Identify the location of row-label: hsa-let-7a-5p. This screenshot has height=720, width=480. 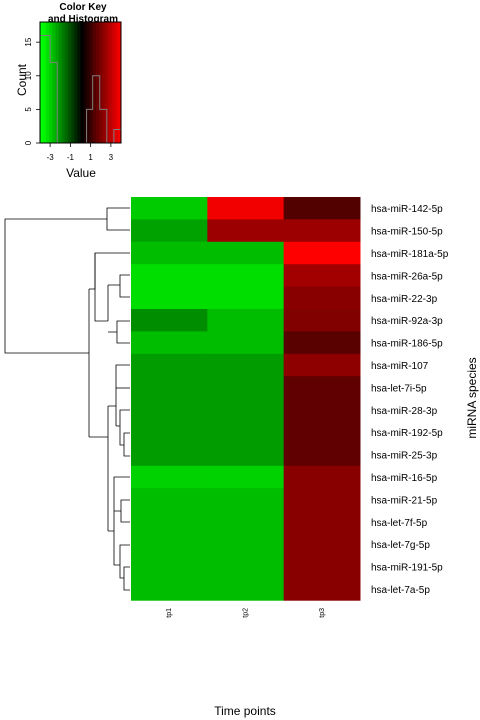
(400, 590).